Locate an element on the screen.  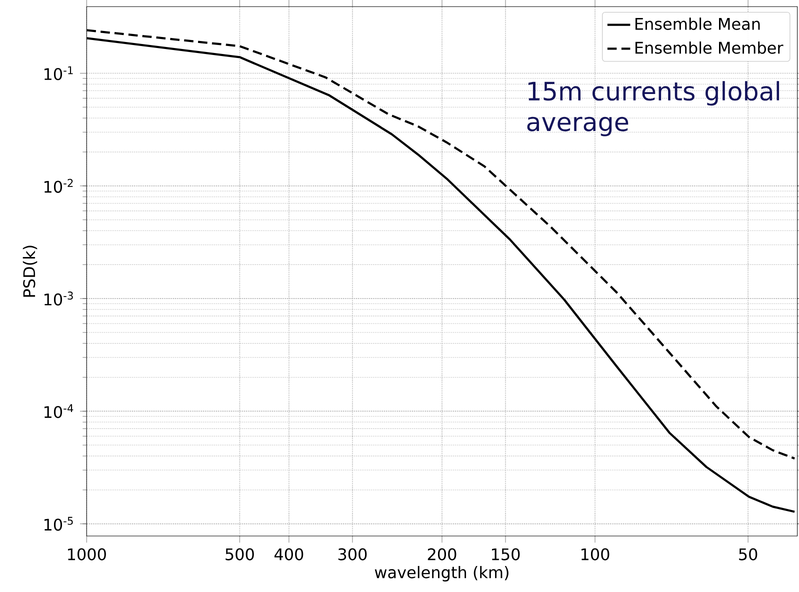
x-tick-label: 300 is located at coordinates (352, 554).